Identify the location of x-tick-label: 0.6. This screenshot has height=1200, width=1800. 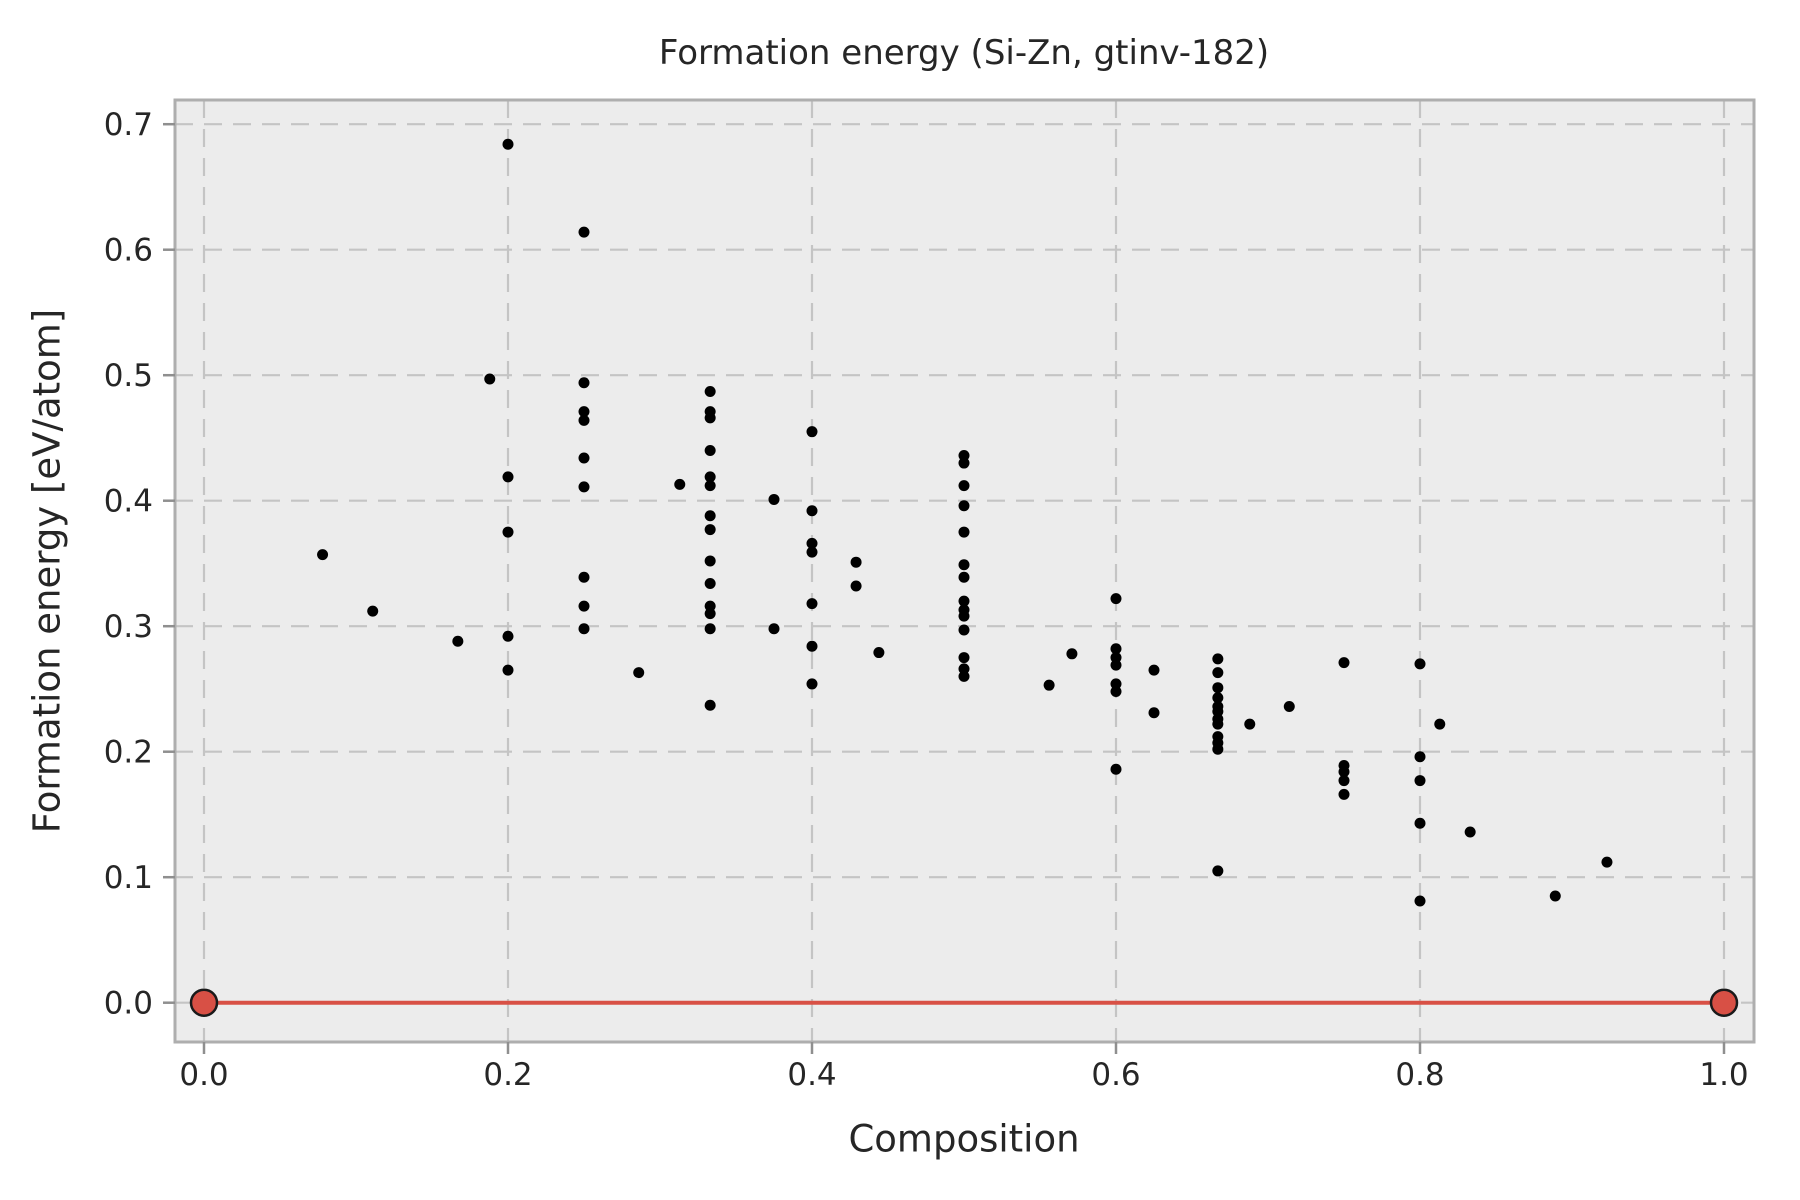
(1115, 1075).